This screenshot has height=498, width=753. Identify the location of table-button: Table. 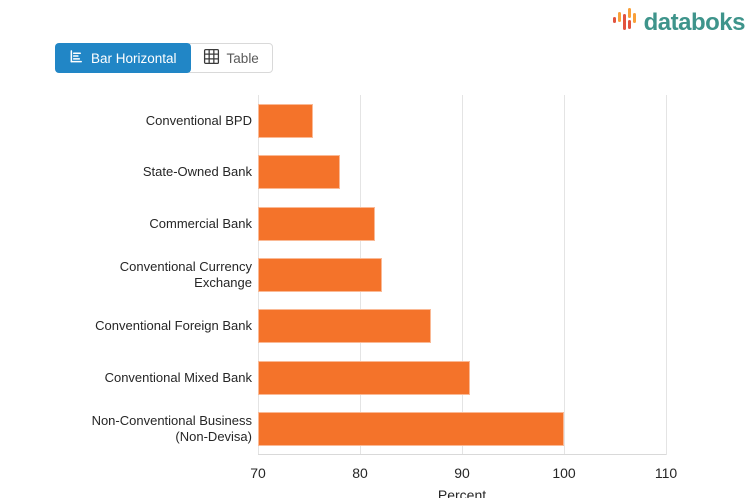
(230, 58).